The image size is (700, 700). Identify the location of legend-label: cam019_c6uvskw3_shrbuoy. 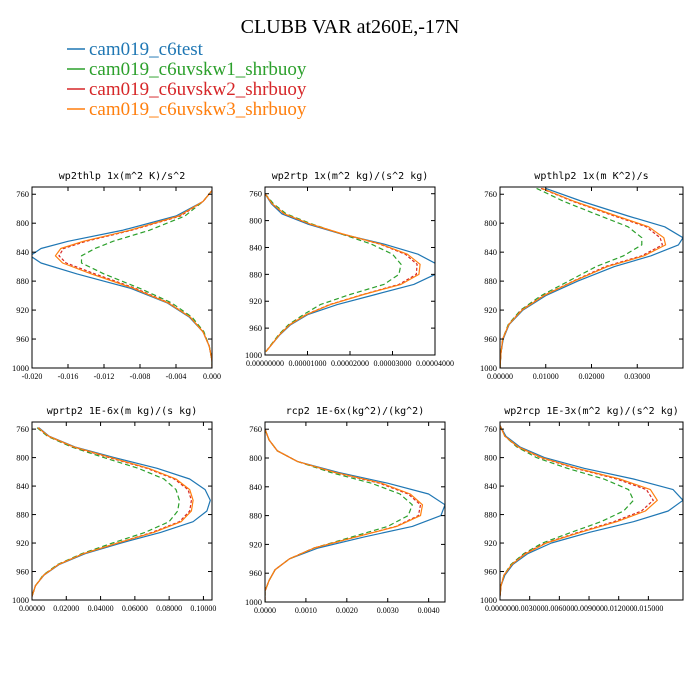
(198, 109).